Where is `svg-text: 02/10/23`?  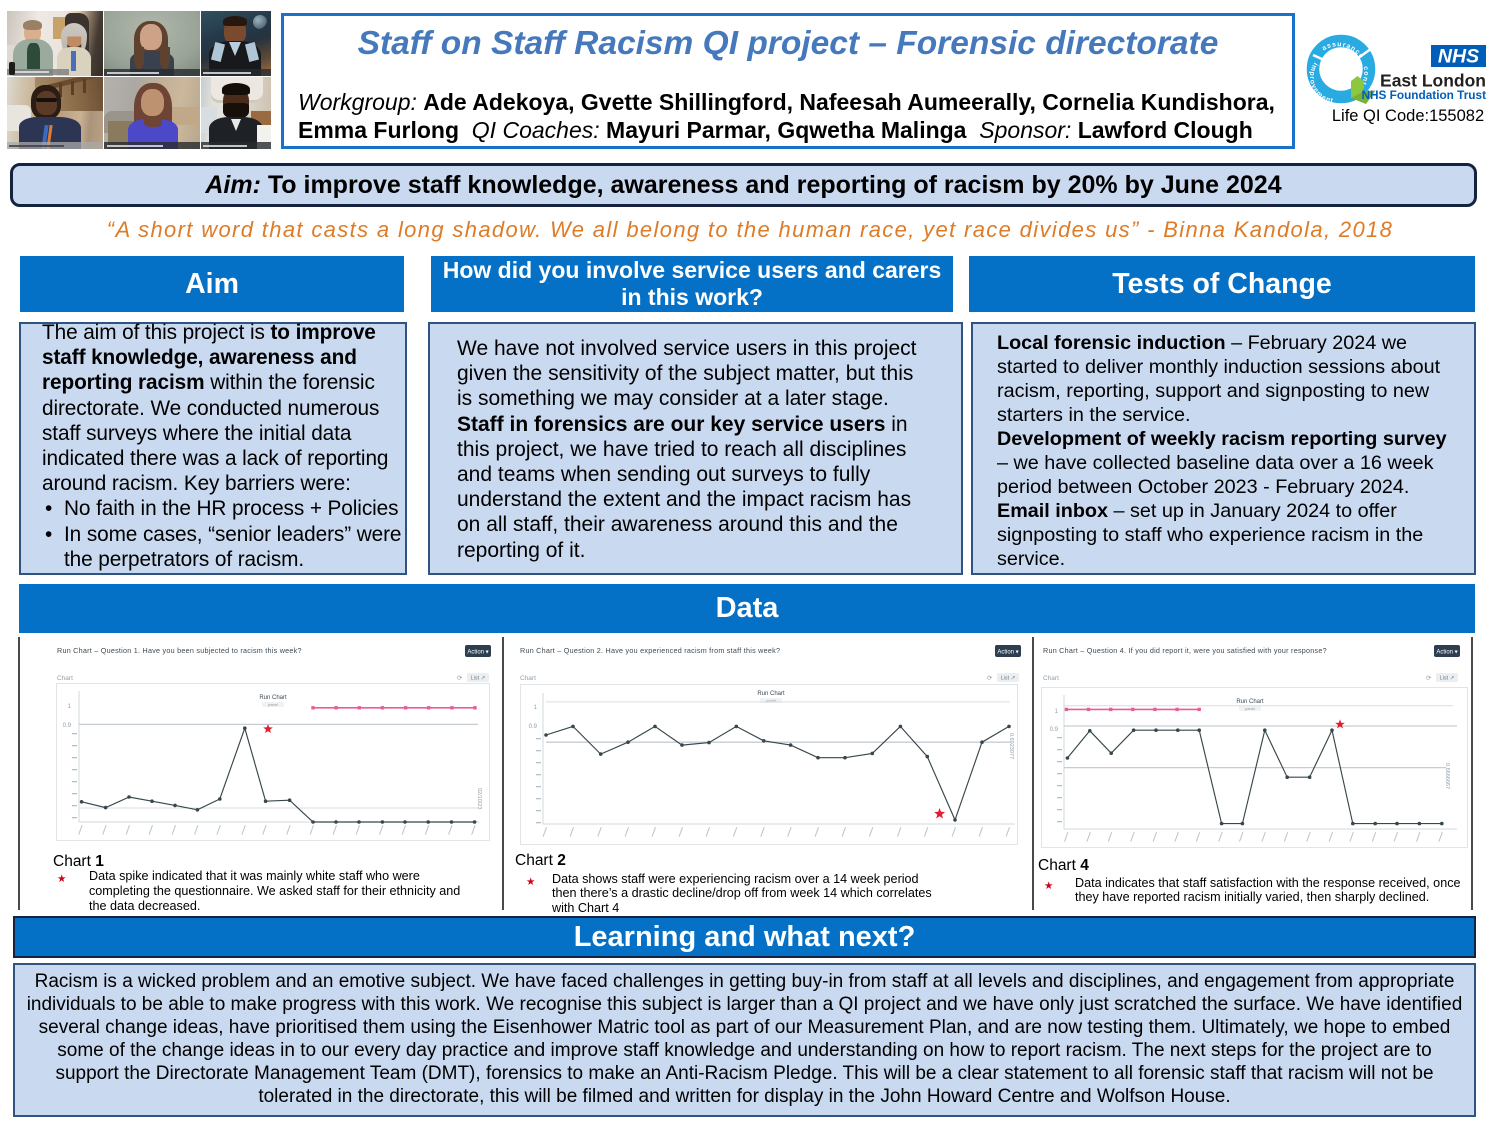 svg-text: 02/10/23 is located at coordinates (479, 798).